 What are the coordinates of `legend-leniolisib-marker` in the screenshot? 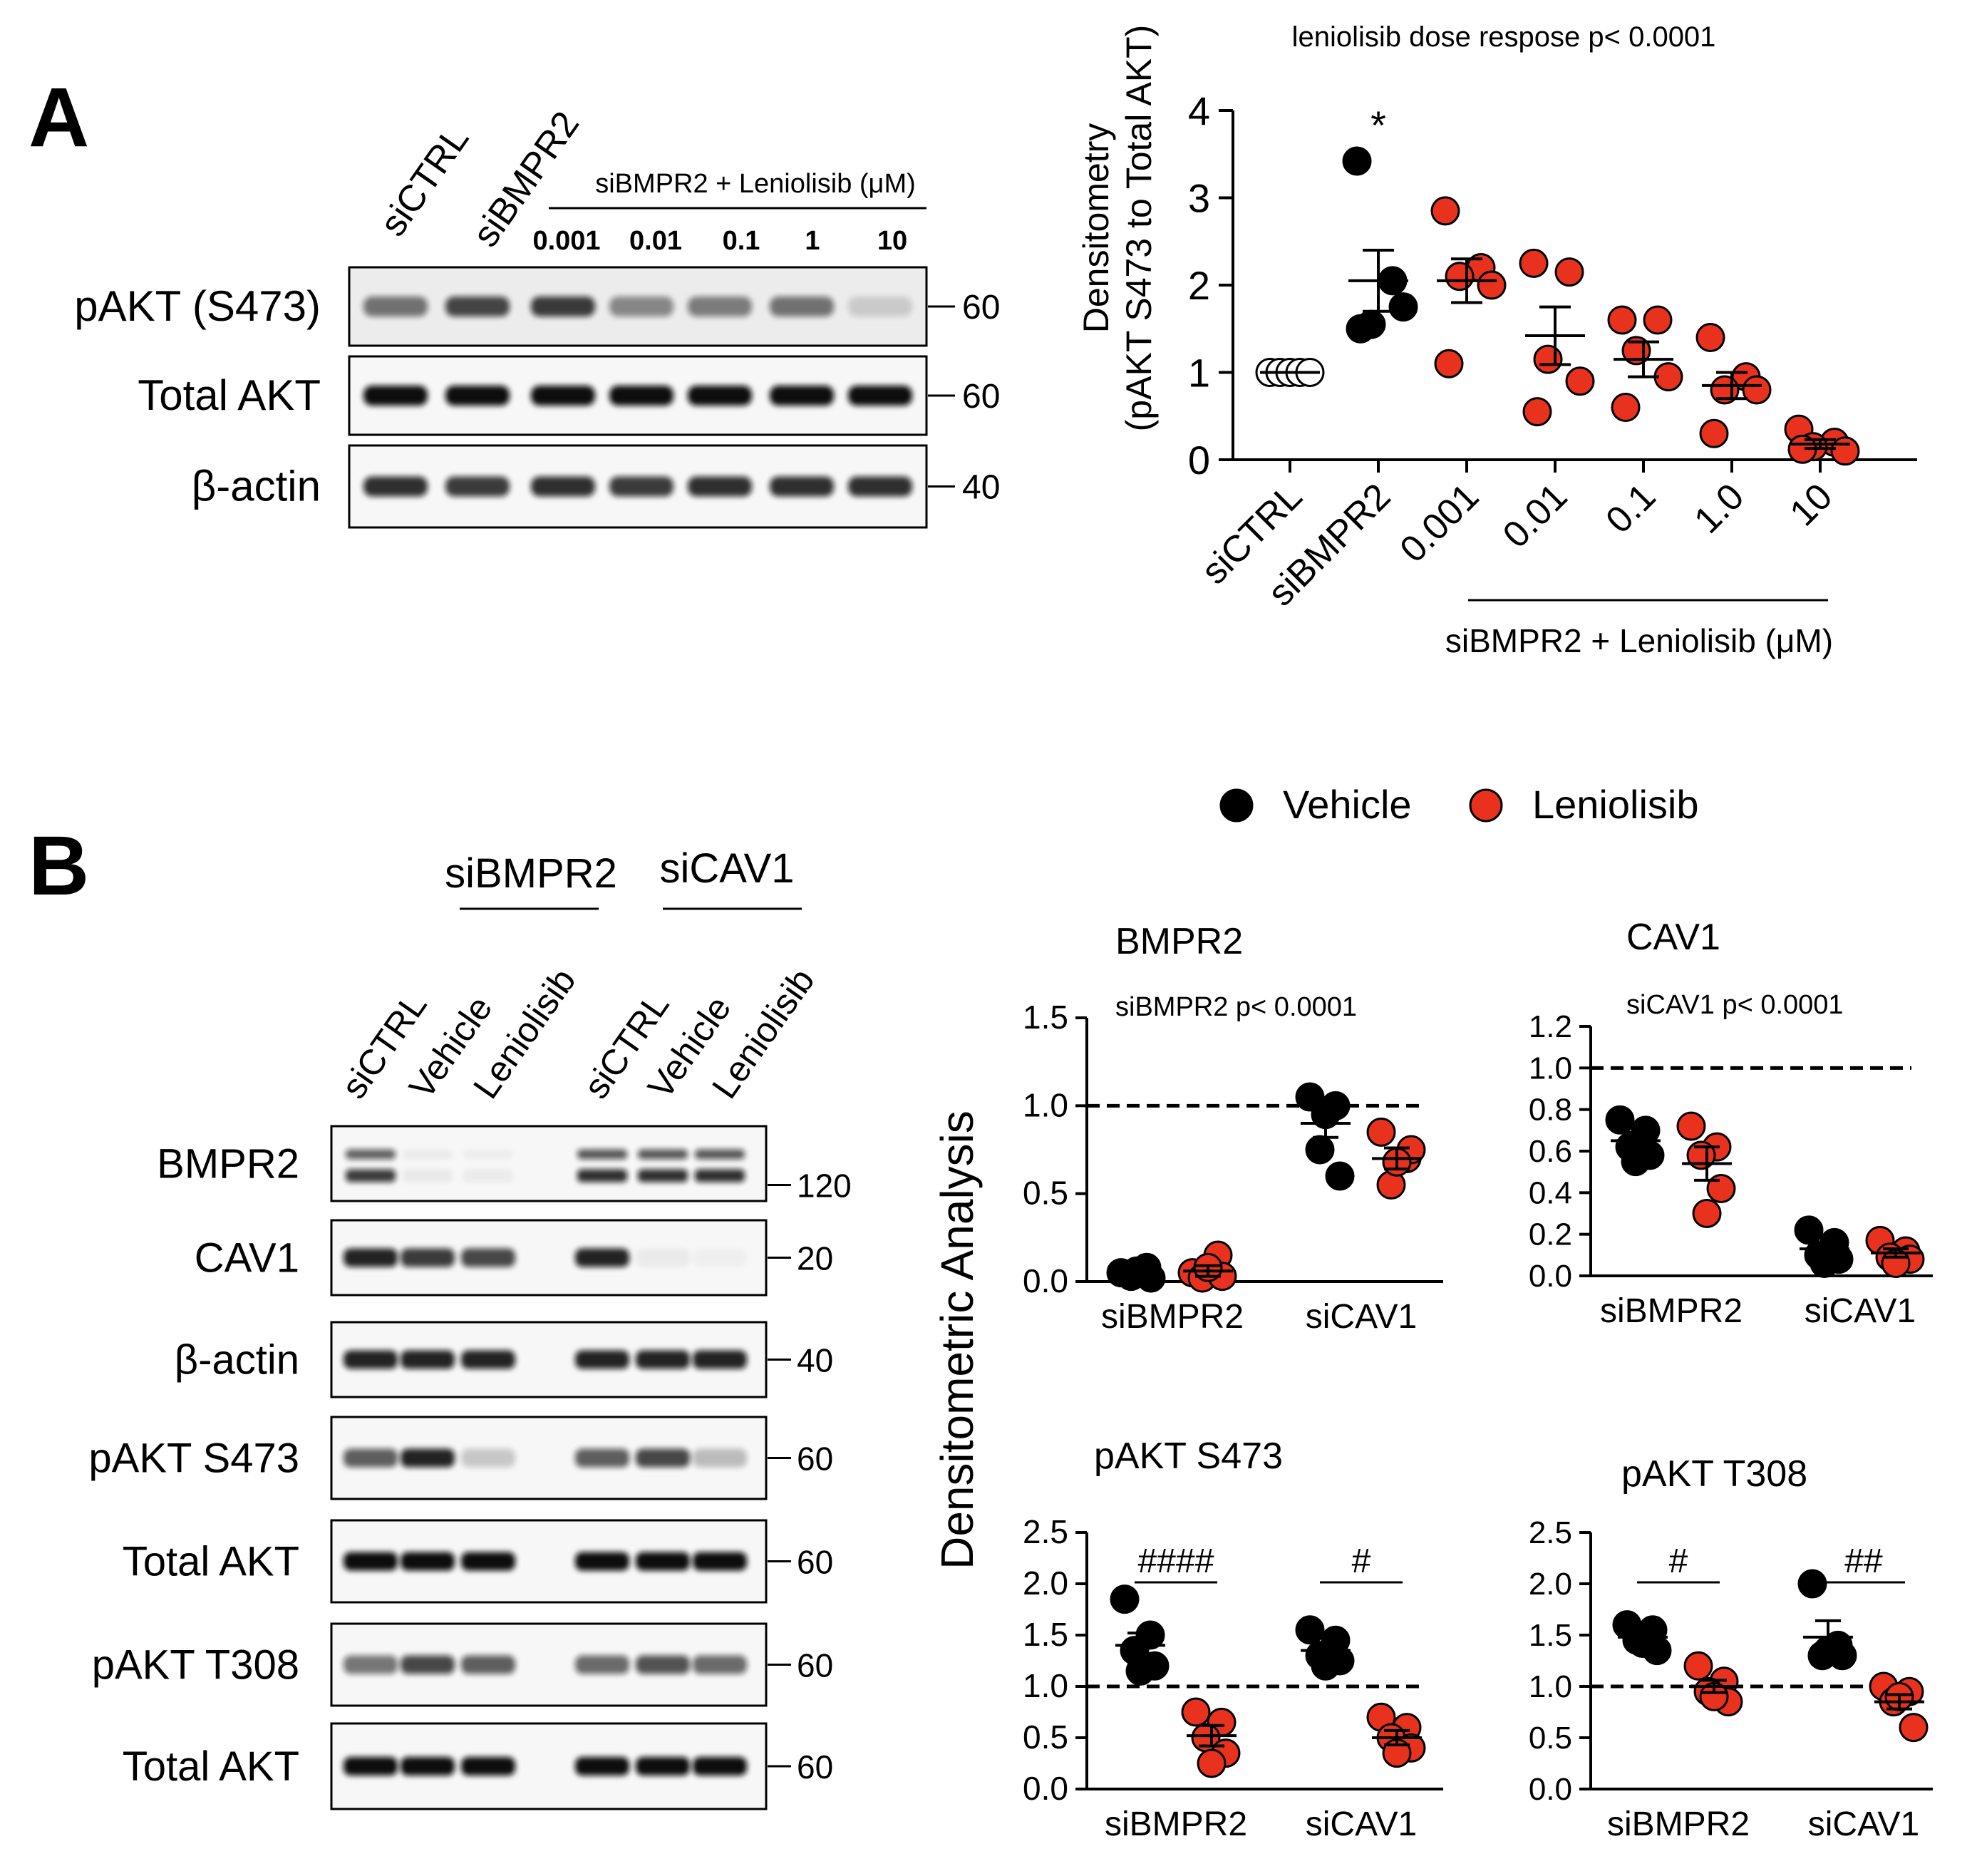 It's located at (1486, 805).